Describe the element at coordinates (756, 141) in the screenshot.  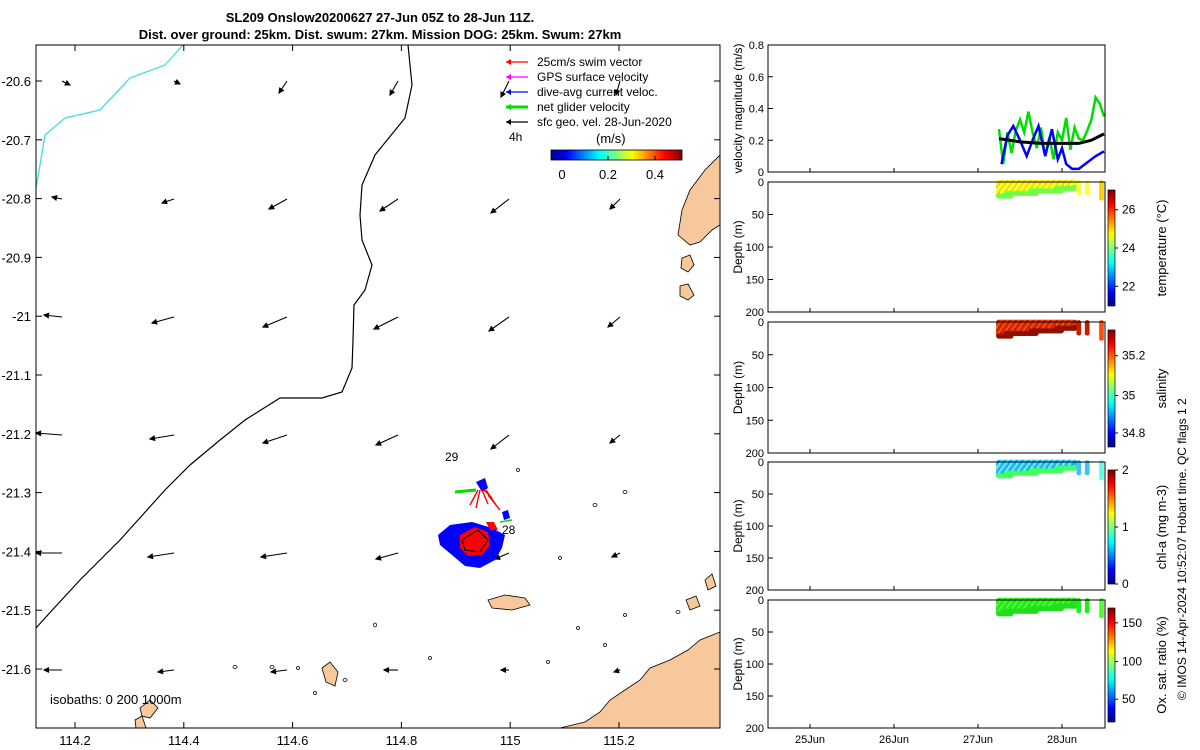
I see `velocity-y-tick-label: 0.2` at that location.